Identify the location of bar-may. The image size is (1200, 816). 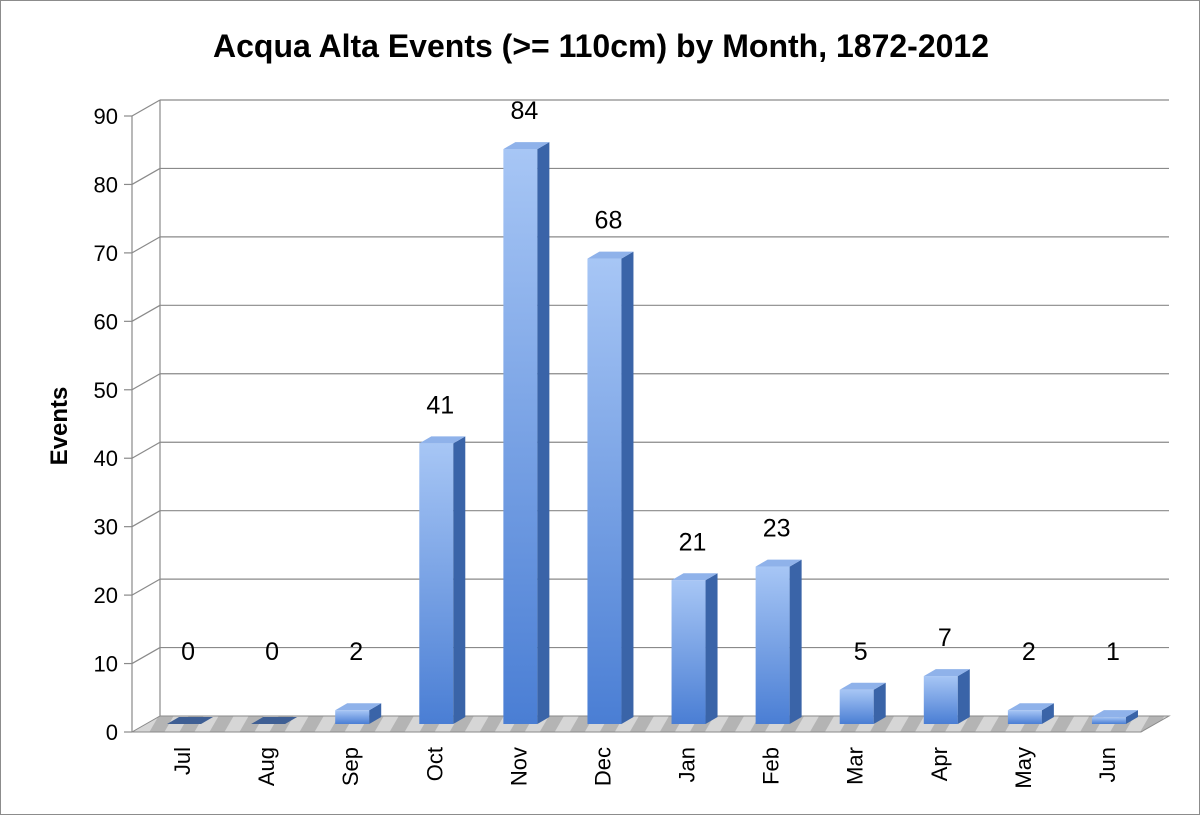
(1030, 713).